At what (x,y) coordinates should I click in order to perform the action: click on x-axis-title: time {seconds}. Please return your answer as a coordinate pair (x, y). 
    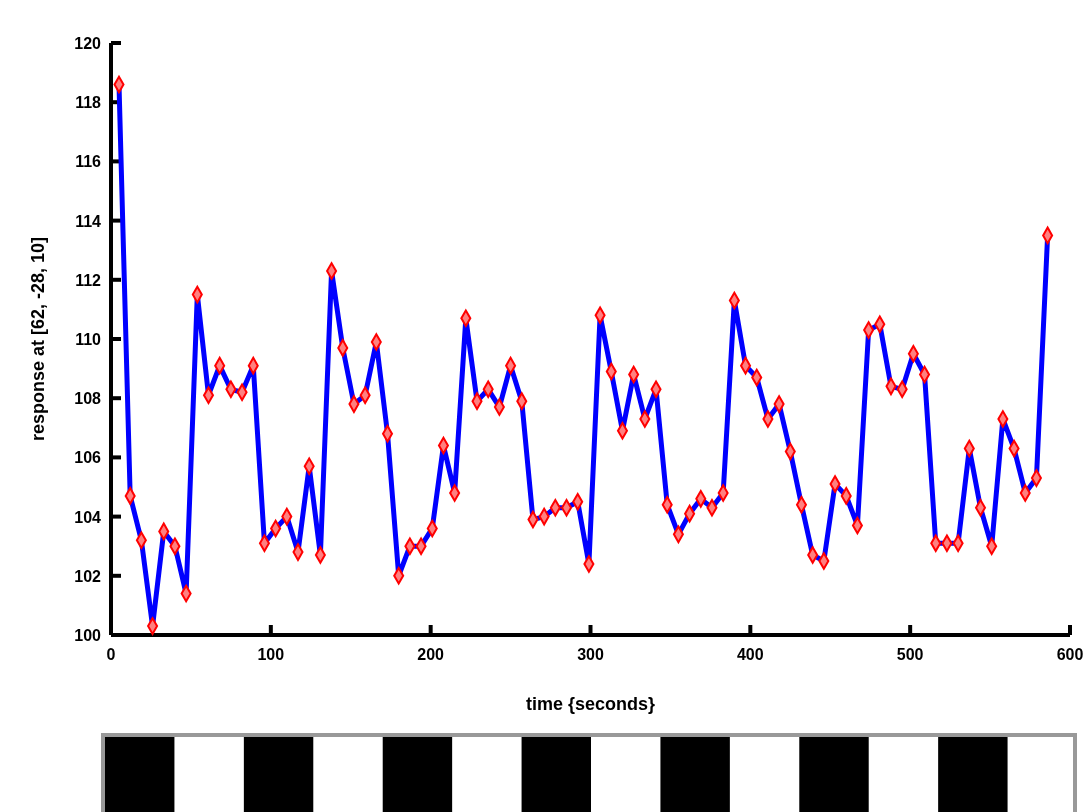
    Looking at the image, I should click on (590, 704).